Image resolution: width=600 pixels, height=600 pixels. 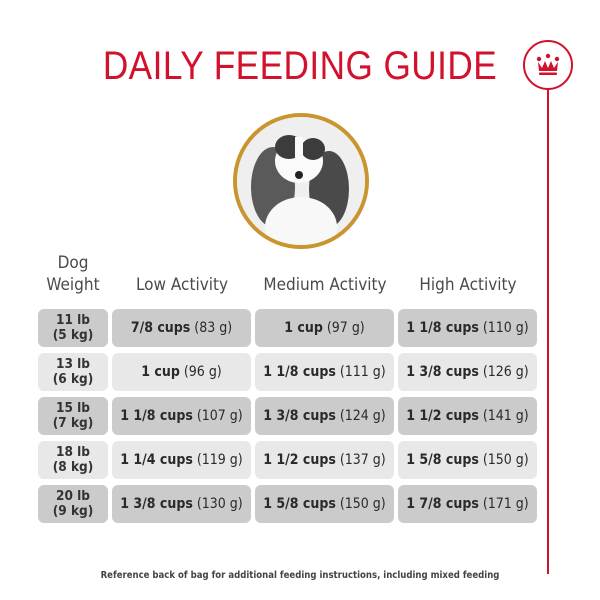 I want to click on cell-high: 1 1/2 cups (141 g), so click(x=467, y=416).